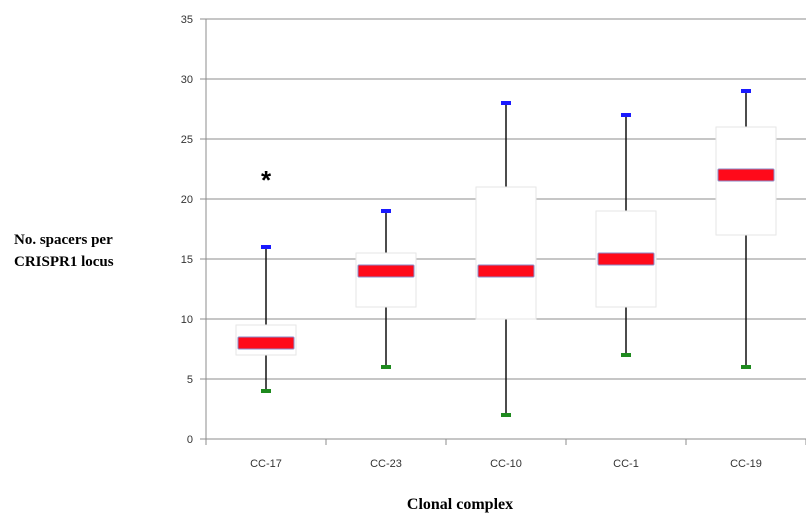 Image resolution: width=806 pixels, height=518 pixels. I want to click on y-tick-label-10: 10, so click(187, 320).